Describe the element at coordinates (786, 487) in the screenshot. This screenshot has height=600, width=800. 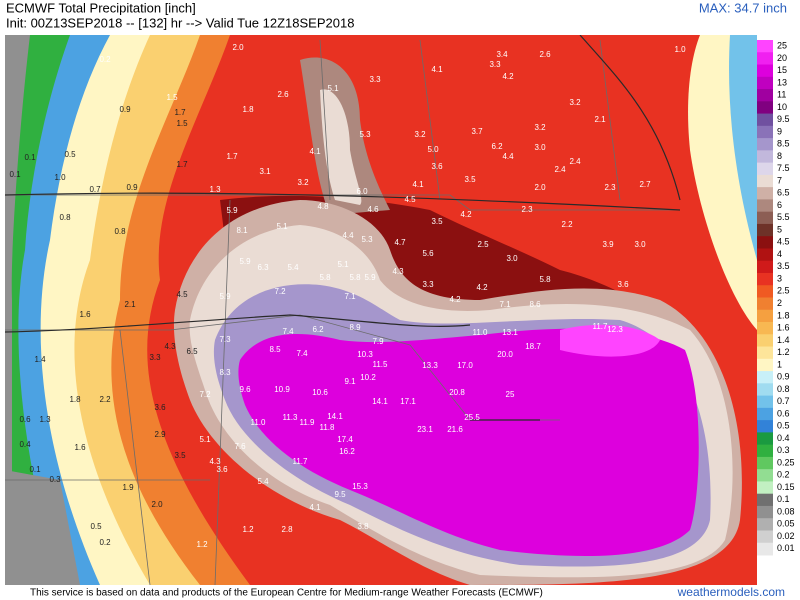
I see `colorbar-label: 0.15` at that location.